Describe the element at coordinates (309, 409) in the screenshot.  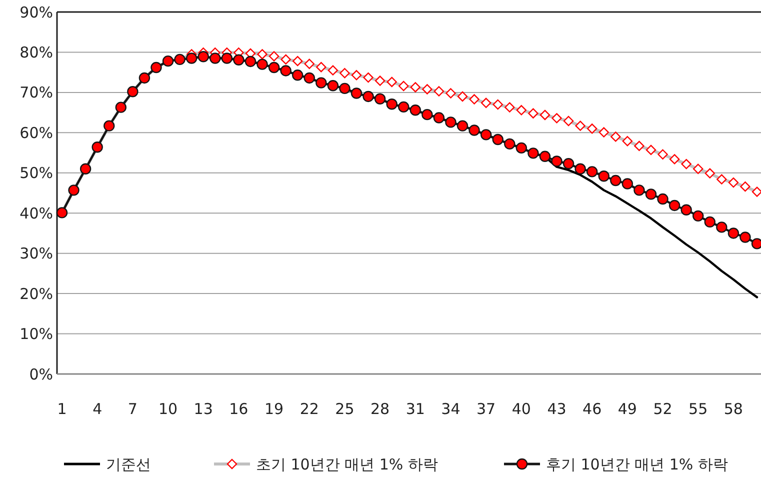
I see `x-tick-label: 22` at that location.